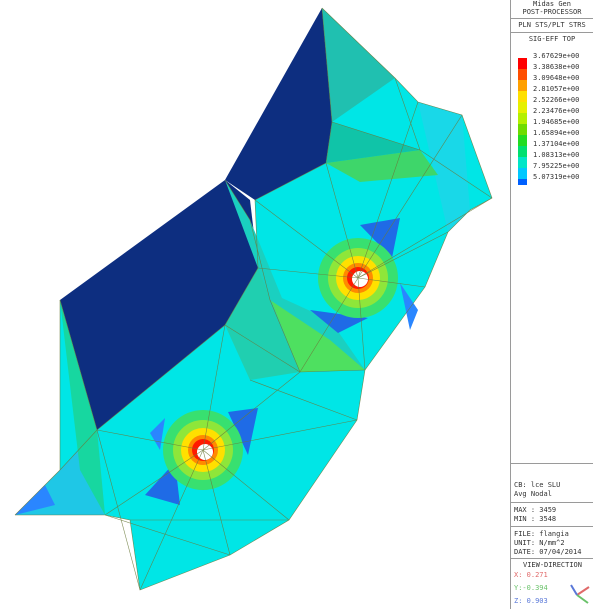 This screenshot has height=613, width=593. I want to click on legend-label: 1.37104e+00, so click(556, 144).